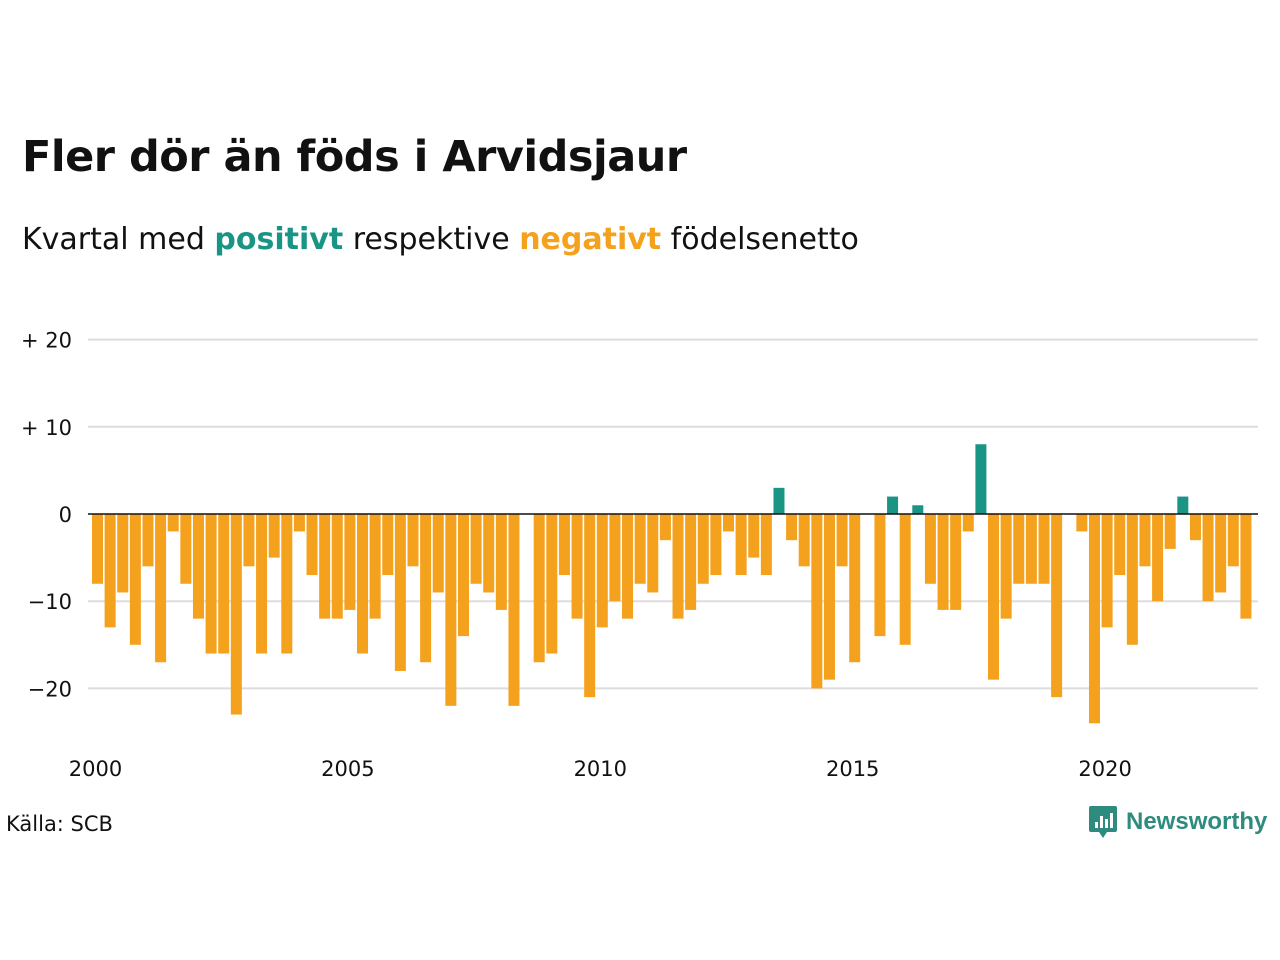 The width and height of the screenshot is (1280, 960). What do you see at coordinates (760, 239) in the screenshot?
I see `subtitle-suffix: födelsenetto` at bounding box center [760, 239].